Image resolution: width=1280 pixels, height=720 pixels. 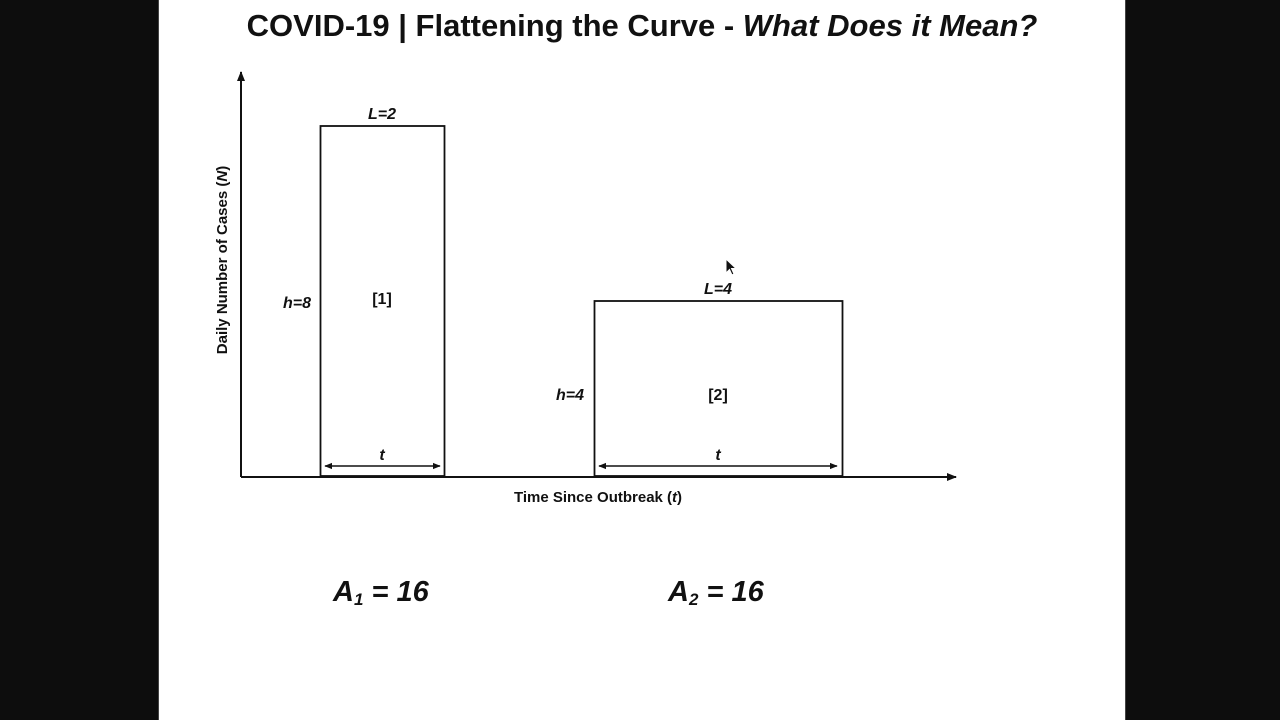 What do you see at coordinates (718, 289) in the screenshot?
I see `rectangle-2-length-label: L=4` at bounding box center [718, 289].